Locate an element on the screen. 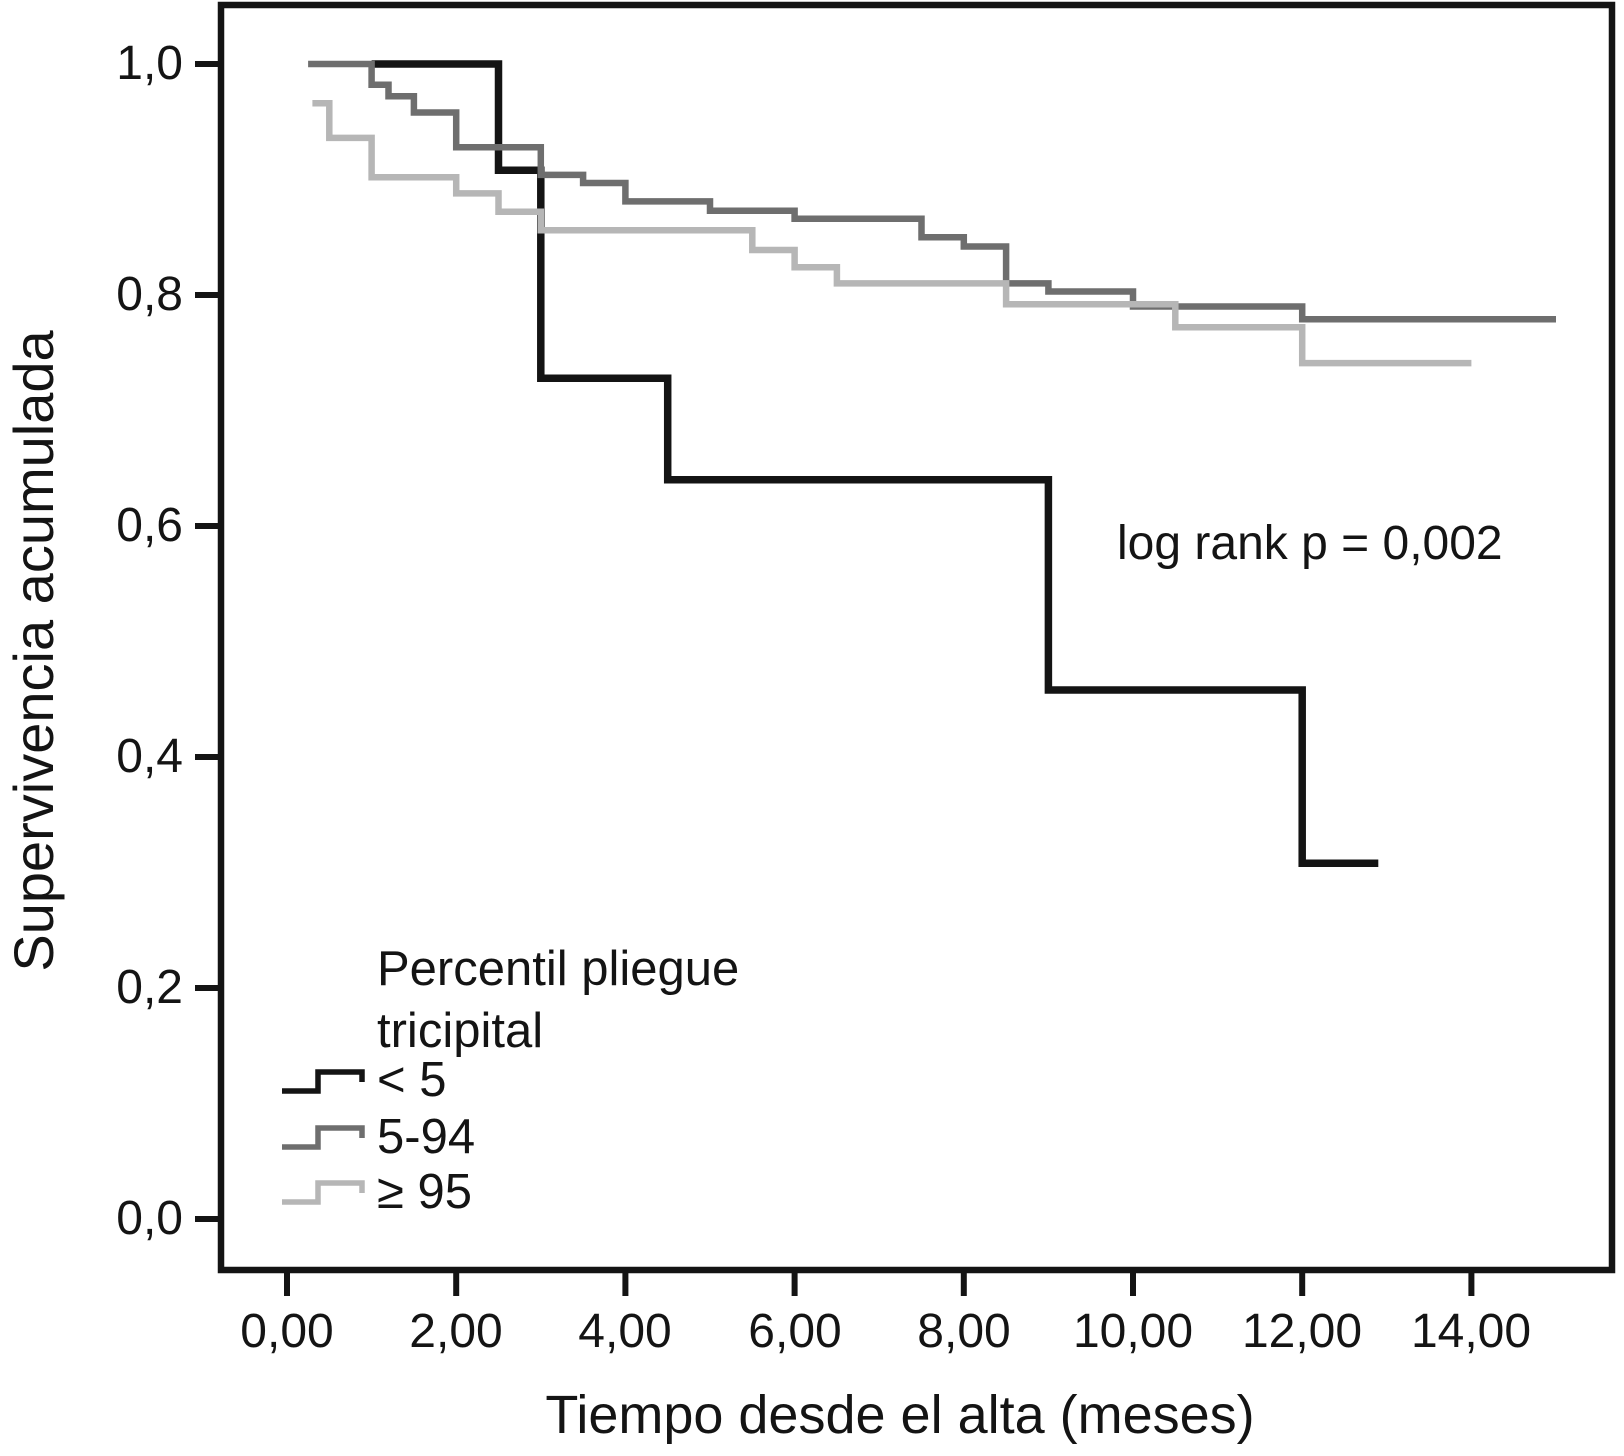 The width and height of the screenshot is (1624, 1456). y-tick-label-1.0: 1,0 is located at coordinates (149, 63).